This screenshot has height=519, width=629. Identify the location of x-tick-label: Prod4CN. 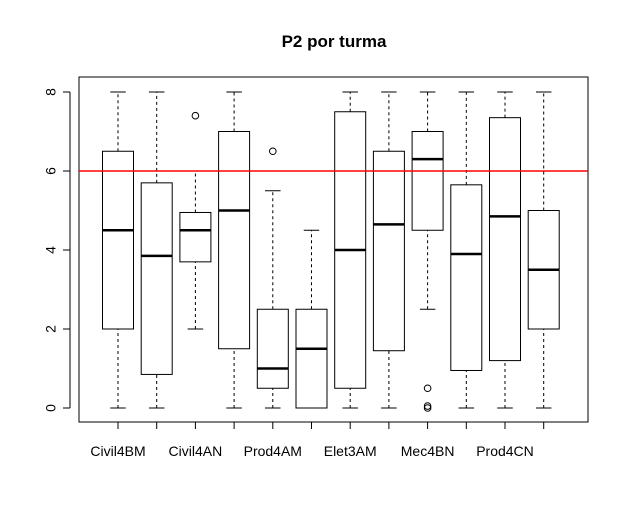
(505, 451).